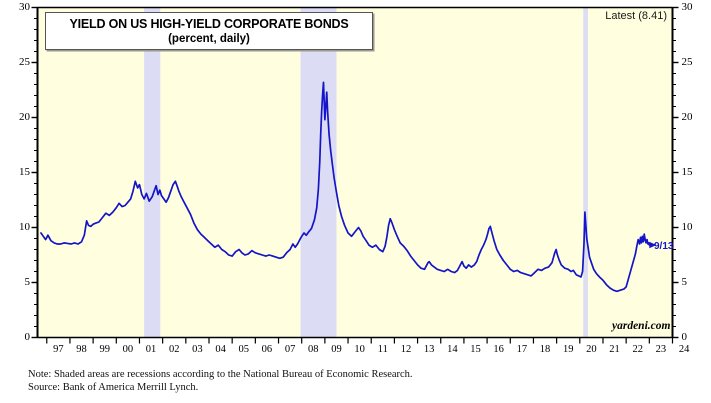 The height and width of the screenshot is (403, 711). I want to click on y-tick-label: 20, so click(24, 116).